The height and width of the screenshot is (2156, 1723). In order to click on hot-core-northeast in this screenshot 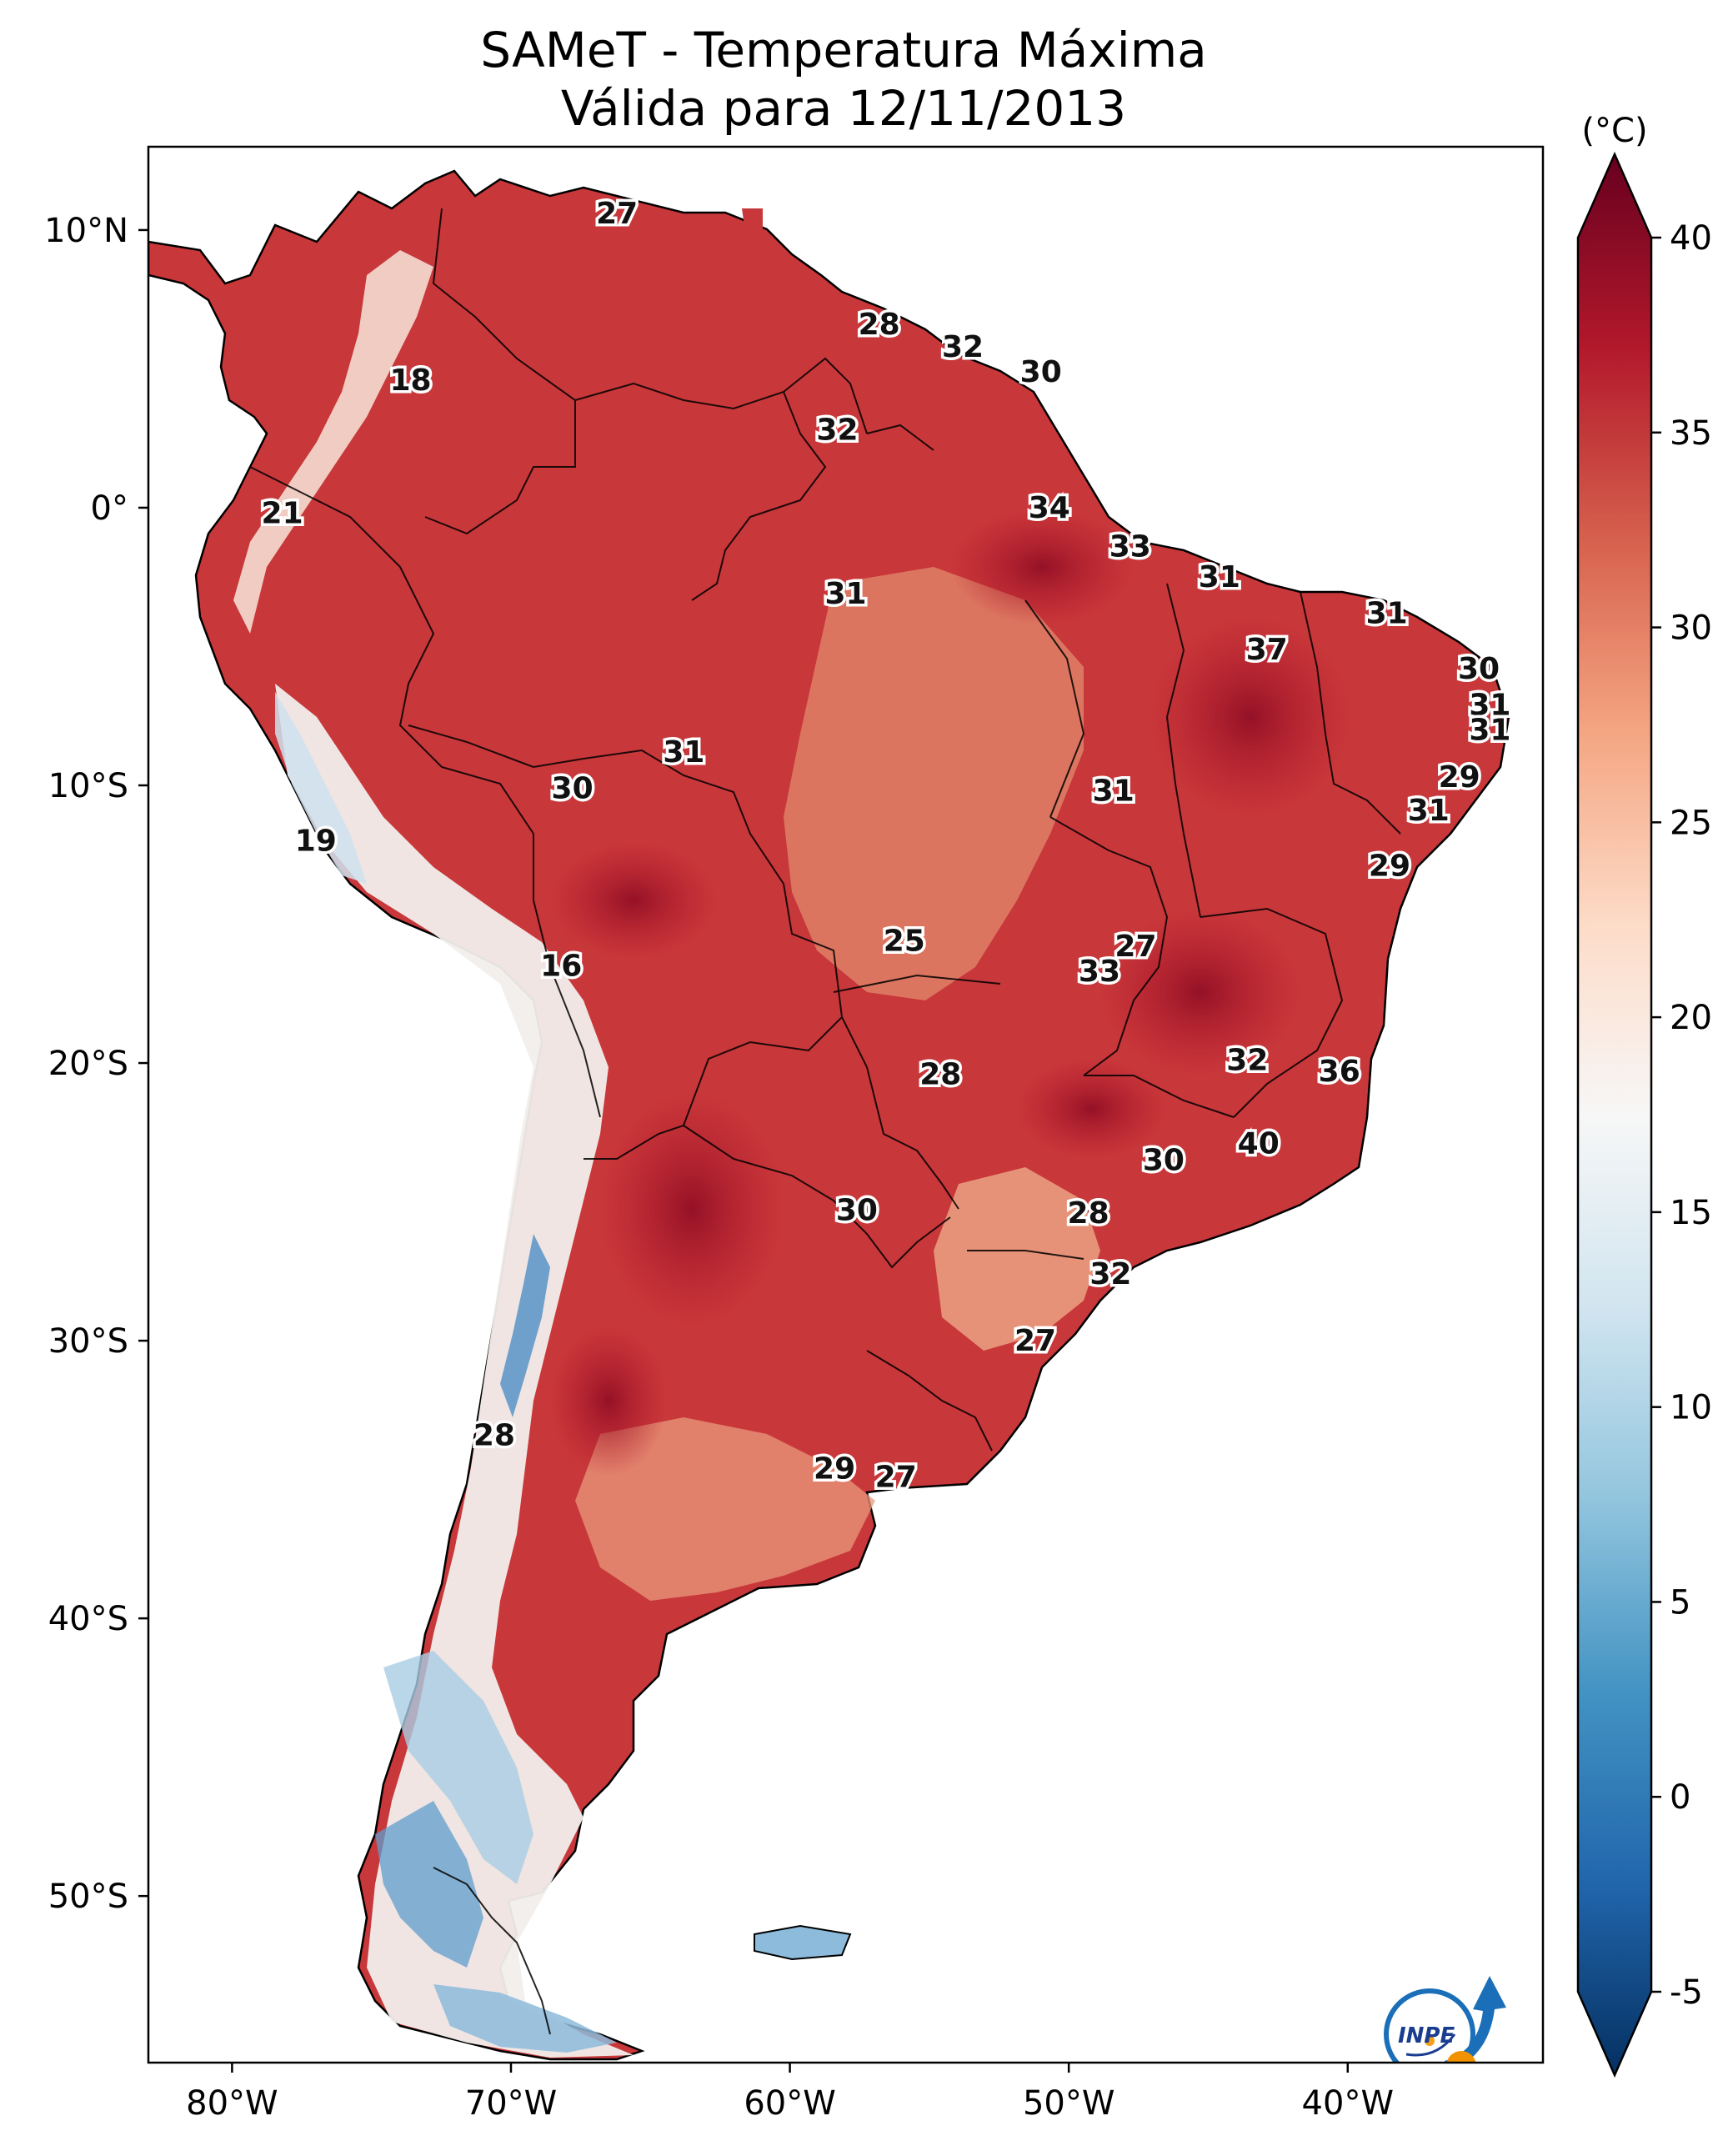, I will do `click(1250, 717)`.